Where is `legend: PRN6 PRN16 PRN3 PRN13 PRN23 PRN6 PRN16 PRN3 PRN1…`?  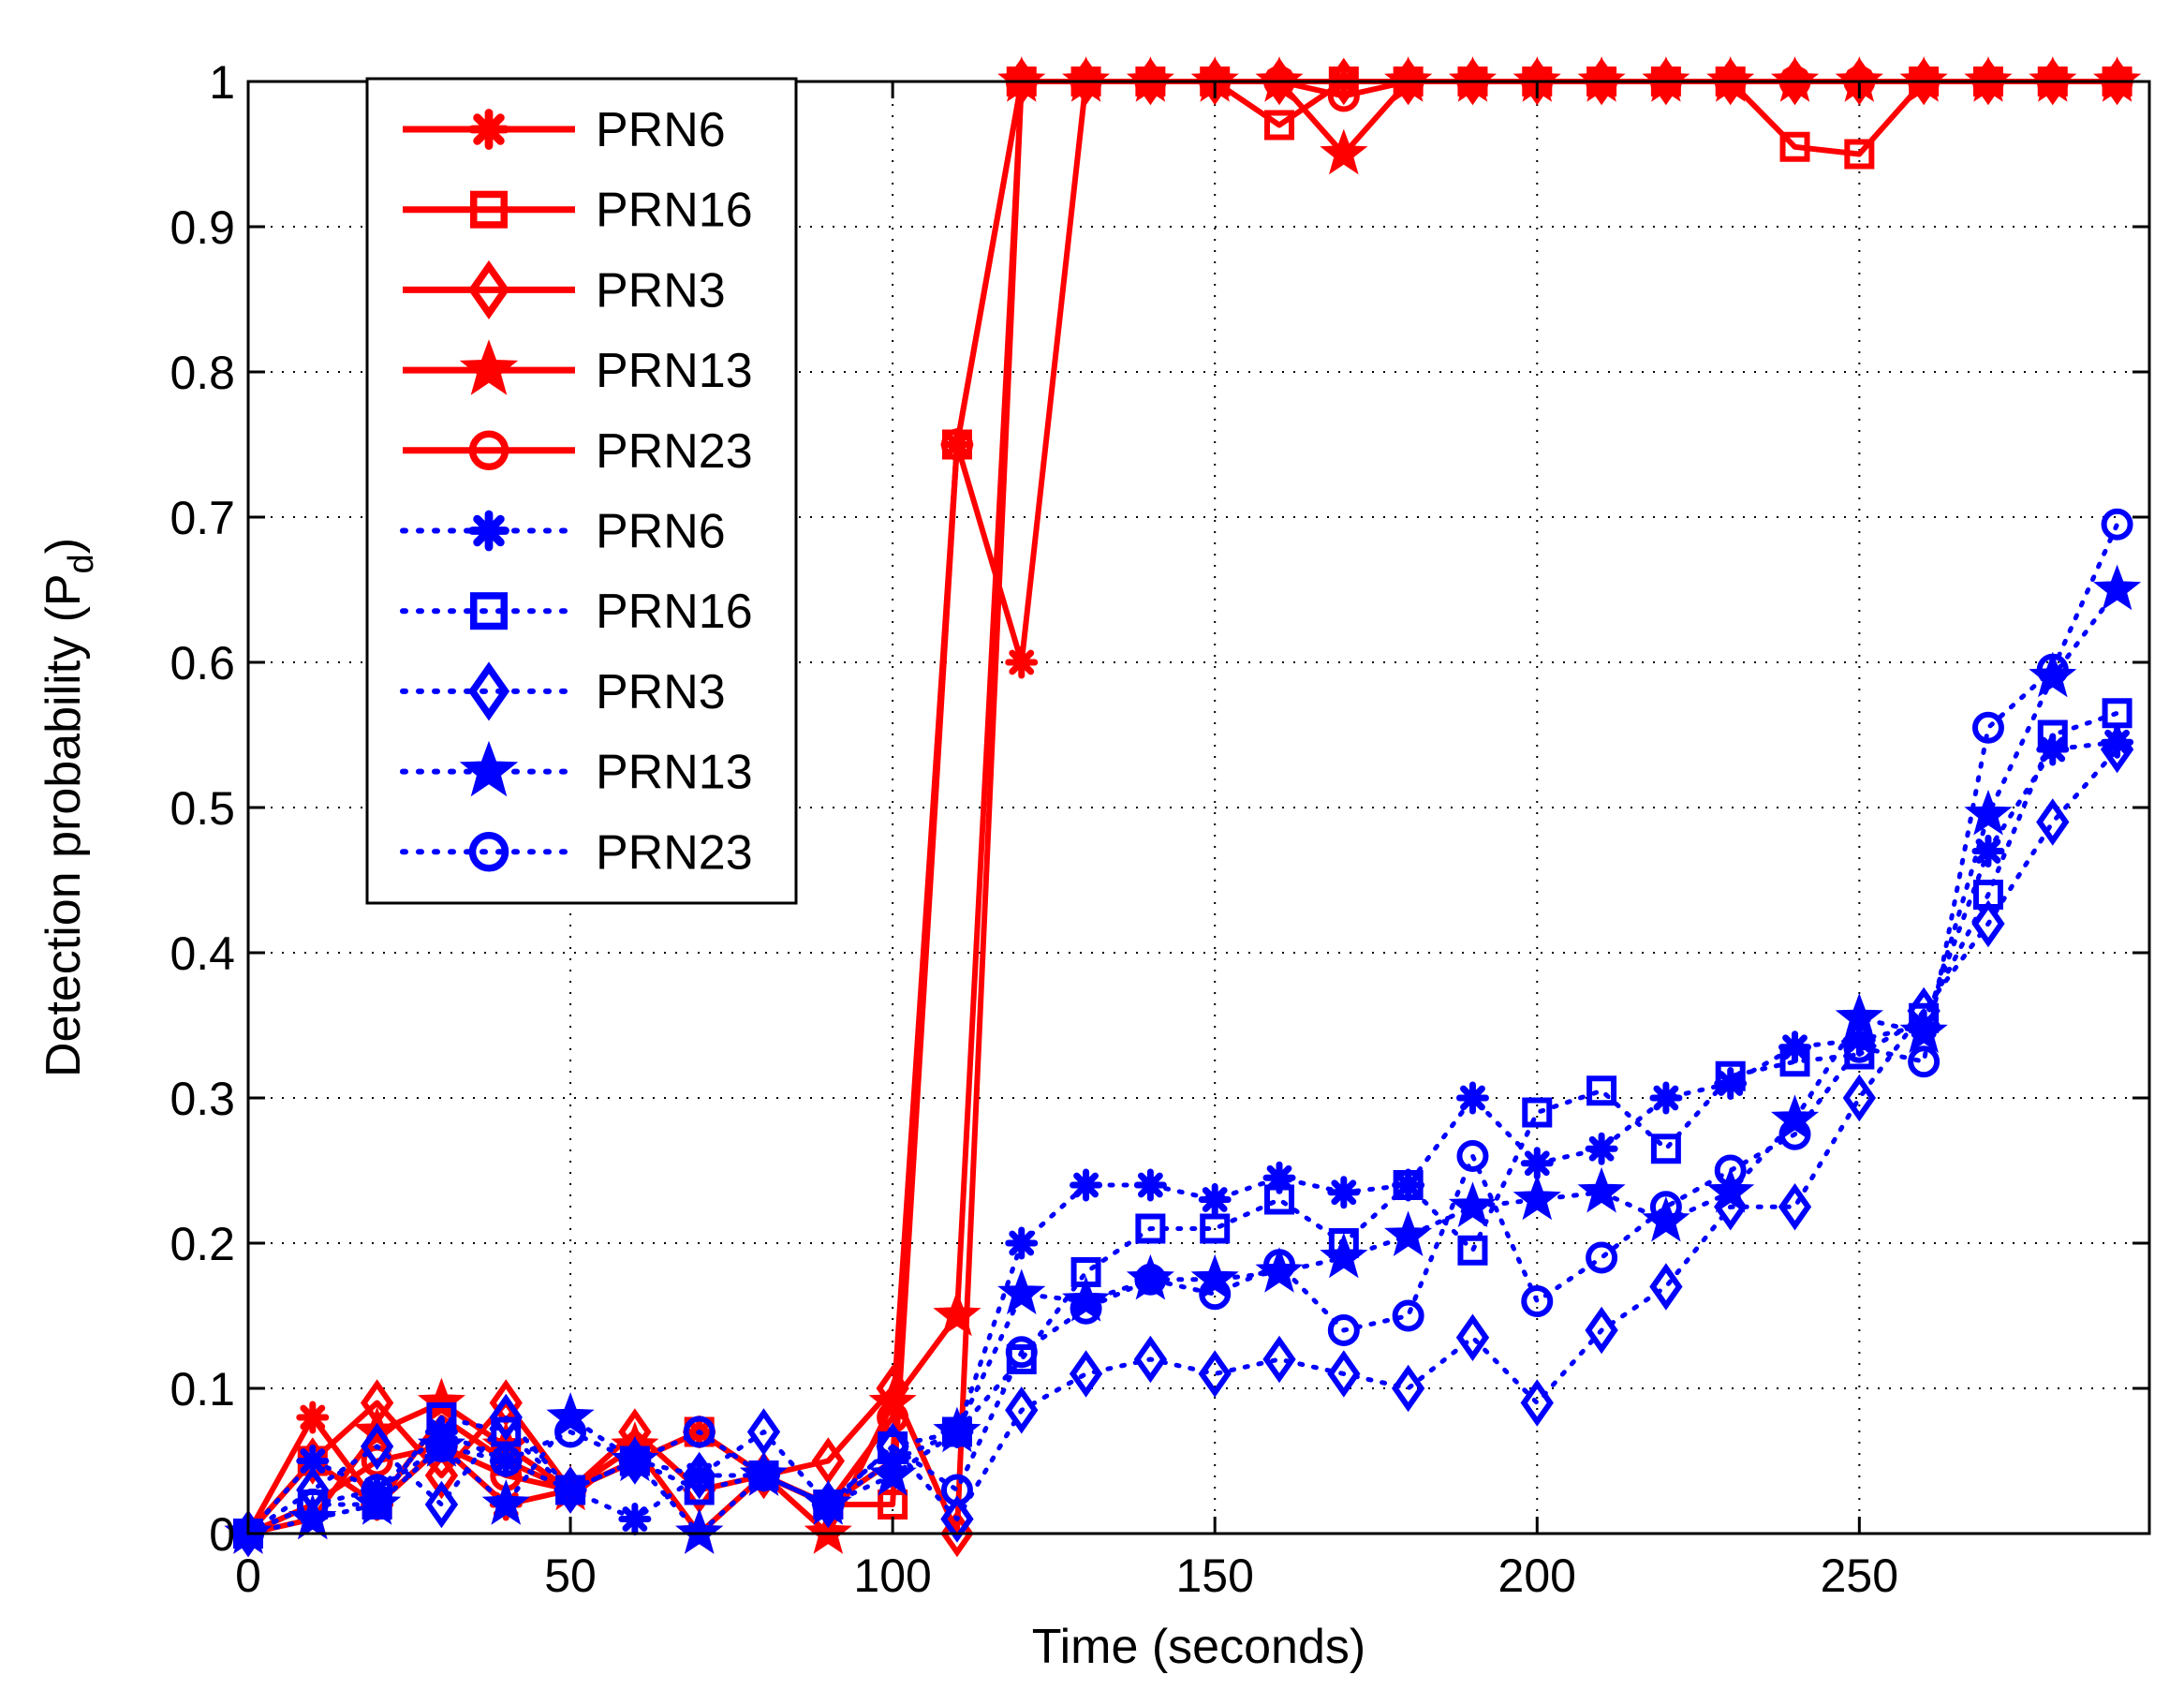
legend: PRN6 PRN16 PRN3 PRN13 PRN23 PRN6 PRN16 PRN3 PRN1… is located at coordinates (581, 491).